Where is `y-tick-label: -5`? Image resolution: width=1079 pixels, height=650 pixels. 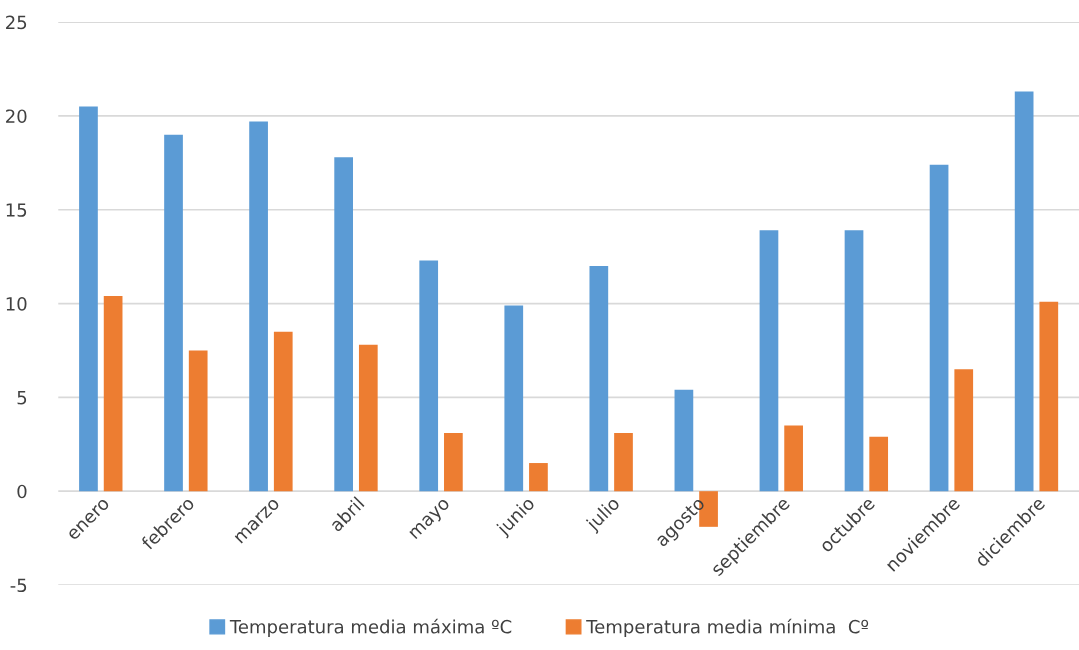 y-tick-label: -5 is located at coordinates (18, 585).